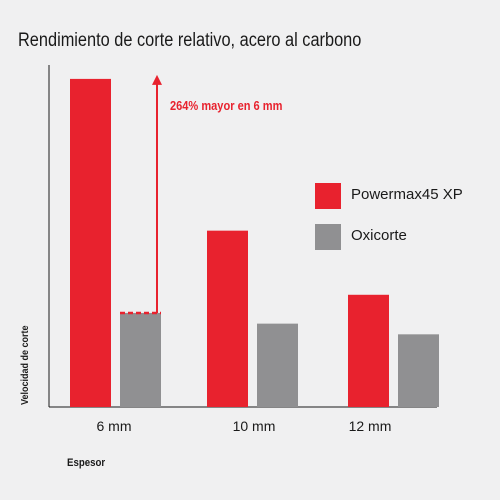  Describe the element at coordinates (328, 196) in the screenshot. I see `legend-swatch-powermax` at that location.